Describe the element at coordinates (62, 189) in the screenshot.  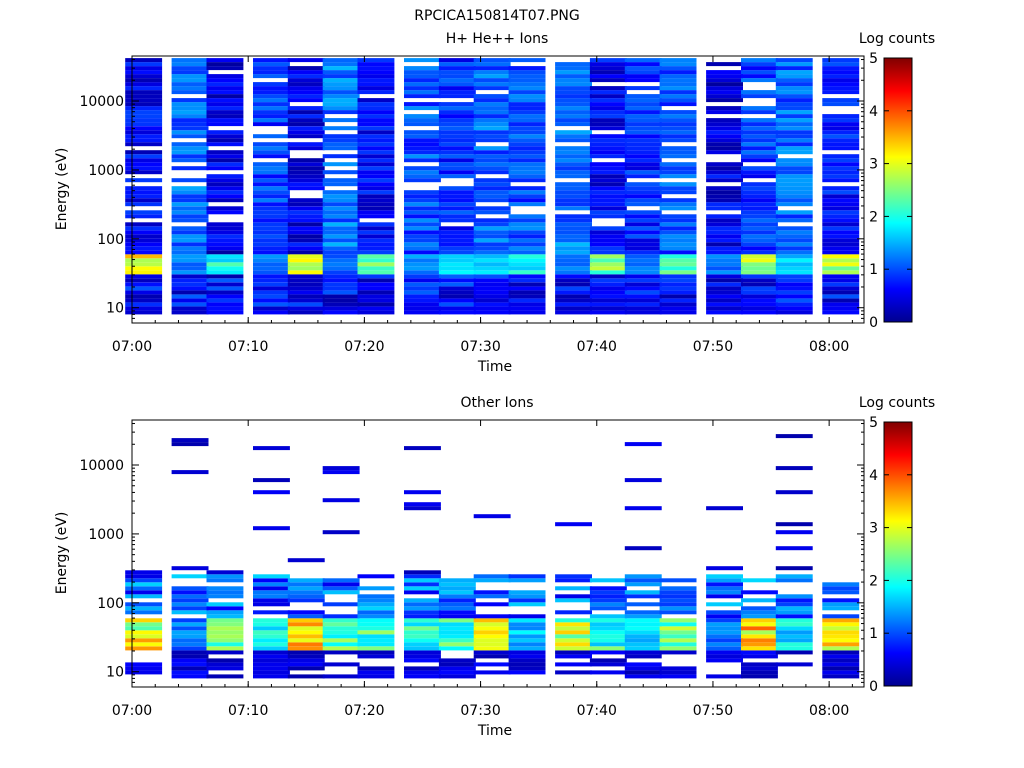
I see `y-axis-label: Energy (eV)` at that location.